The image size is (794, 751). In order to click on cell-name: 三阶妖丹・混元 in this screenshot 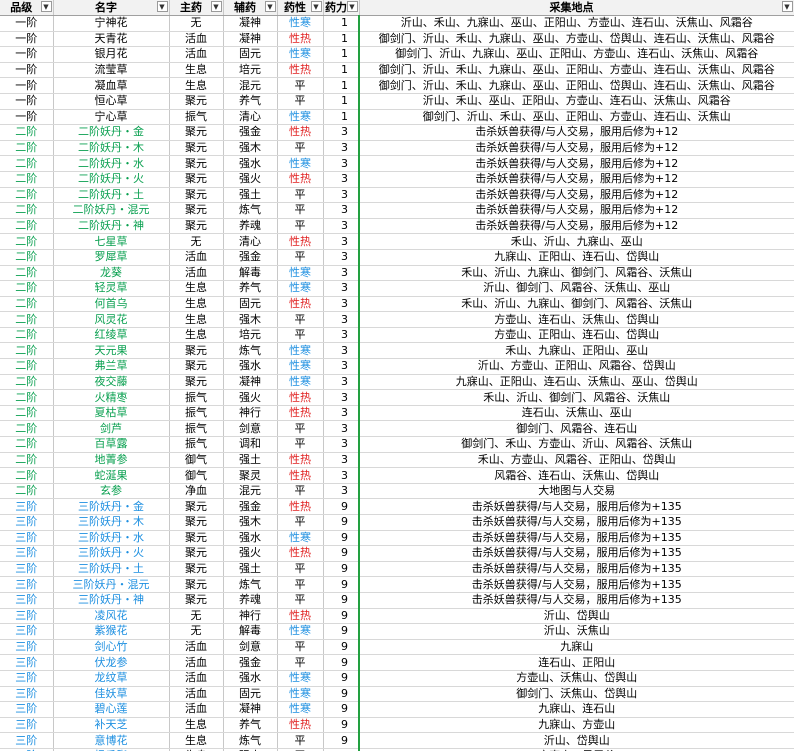, I will do `click(111, 584)`.